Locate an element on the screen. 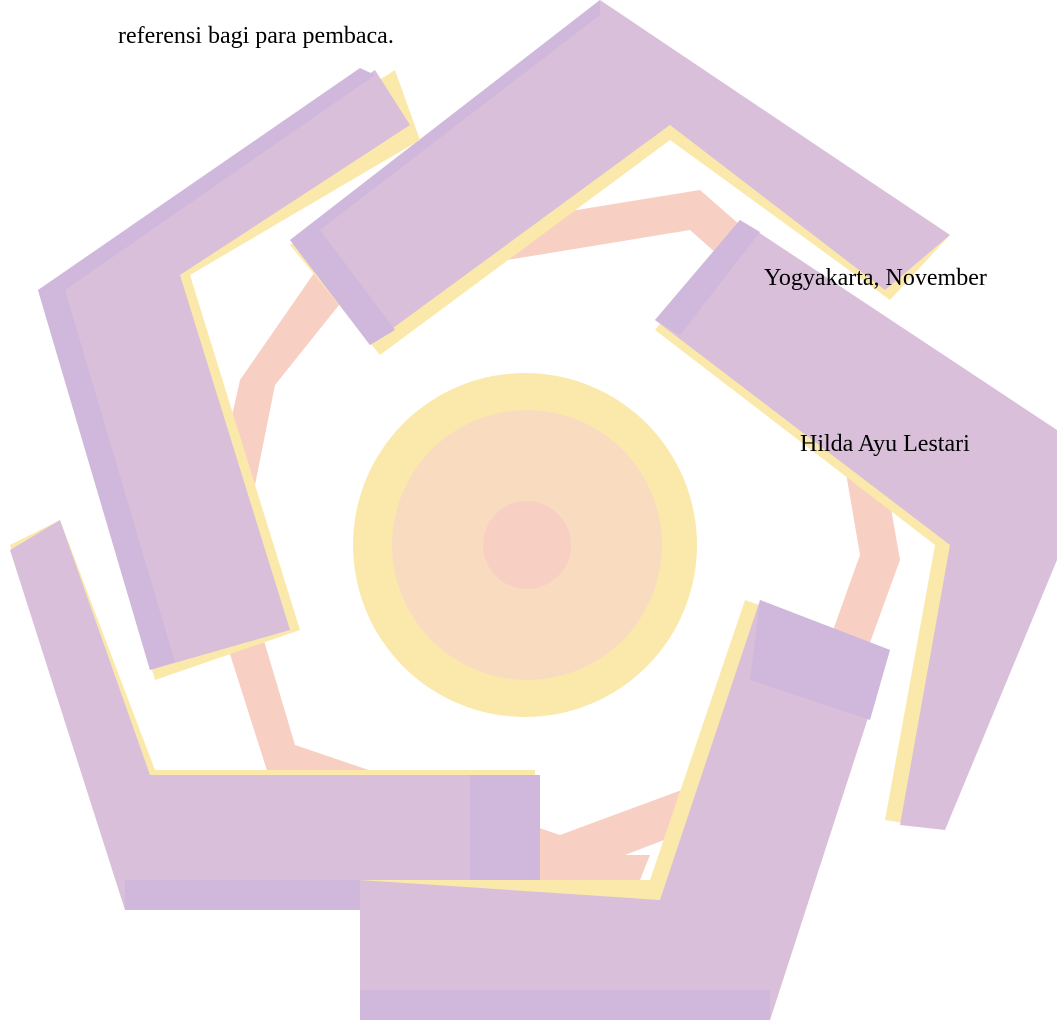 Image resolution: width=1057 pixels, height=1031 pixels. body-text-line: referensi bagi para pembaca. is located at coordinates (256, 36).